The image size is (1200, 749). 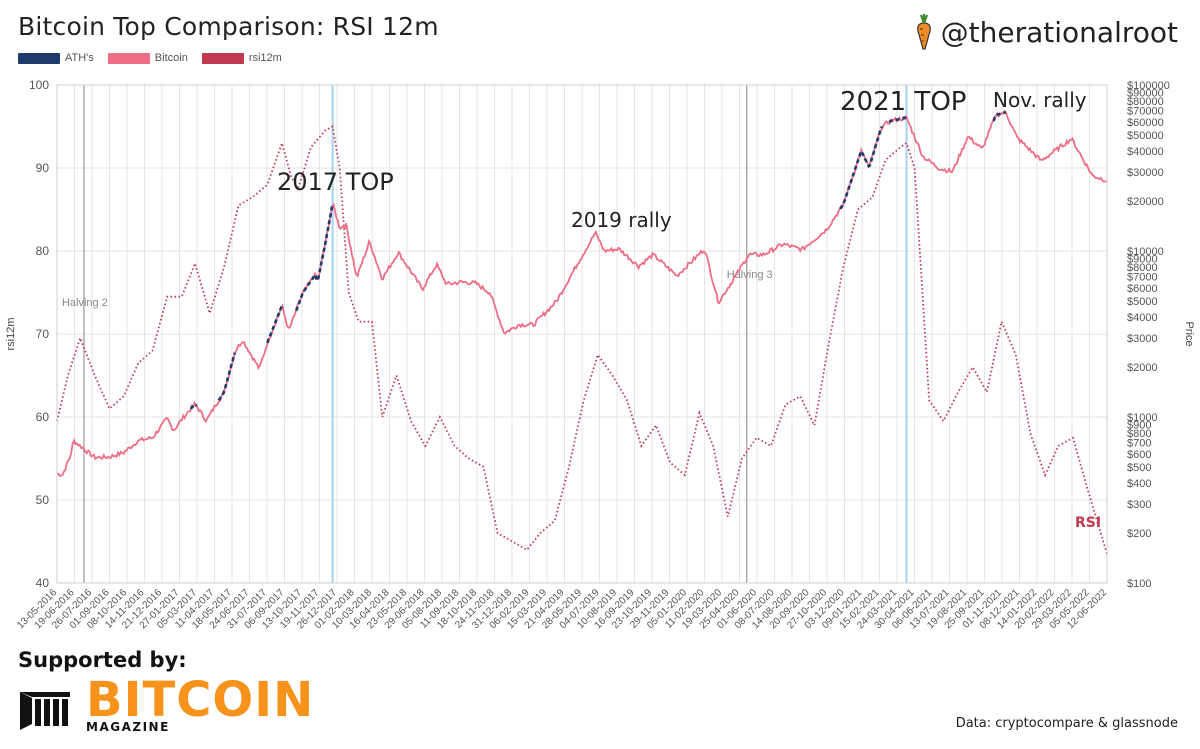 What do you see at coordinates (1145, 123) in the screenshot?
I see `y2-tick-label: $60000` at bounding box center [1145, 123].